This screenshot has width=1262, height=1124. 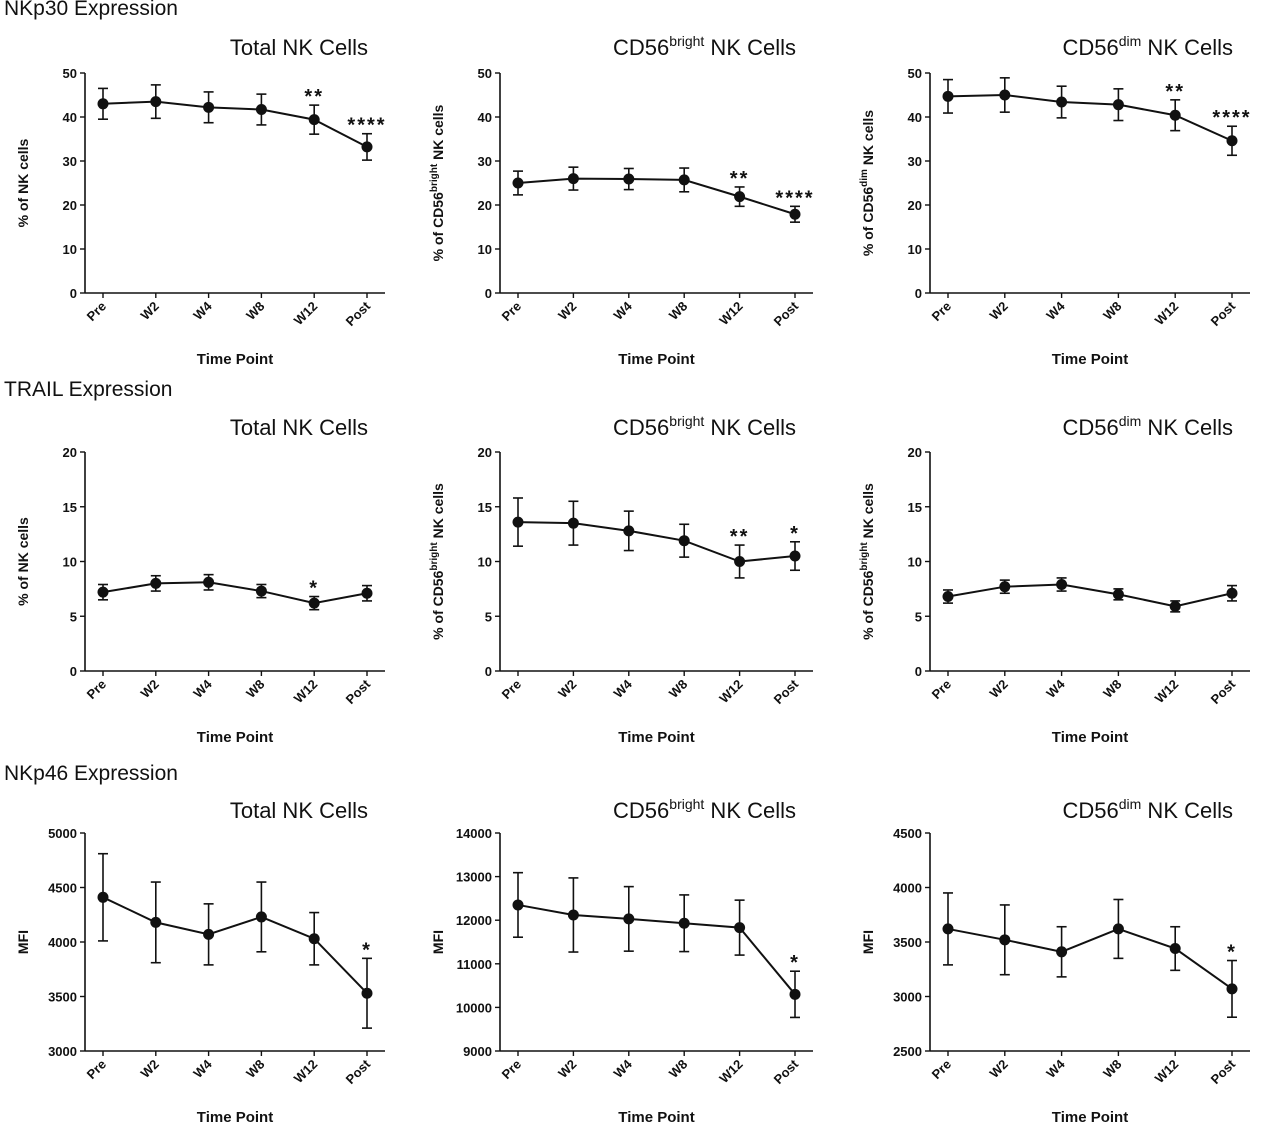 What do you see at coordinates (62, 833) in the screenshot?
I see `y-tick-label: 5000` at bounding box center [62, 833].